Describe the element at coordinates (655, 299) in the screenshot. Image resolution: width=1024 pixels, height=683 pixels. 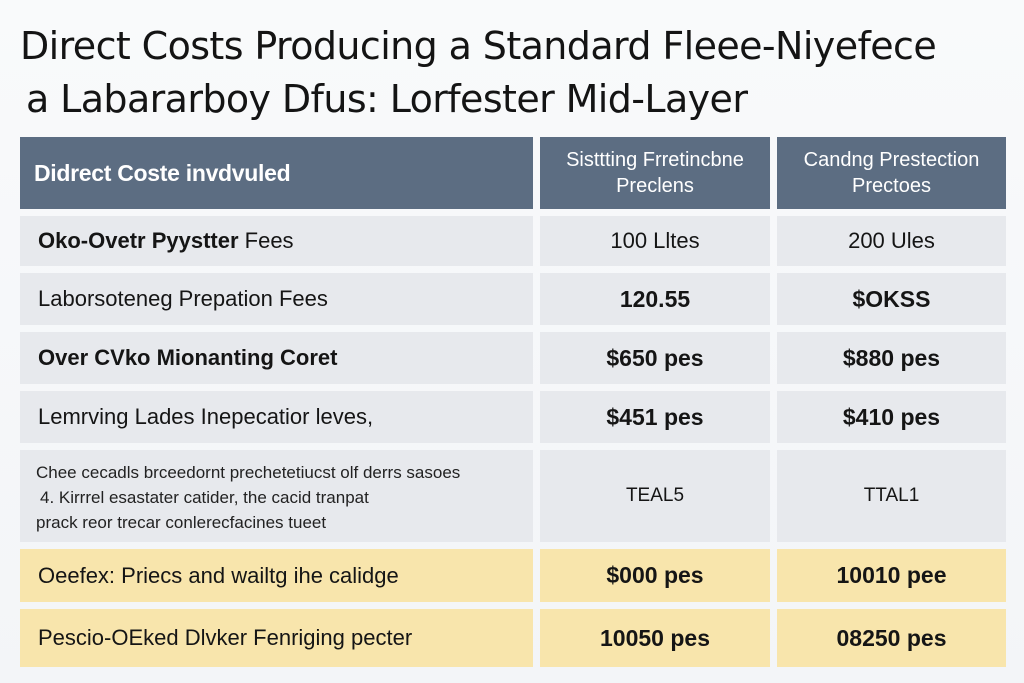
I see `table-cell: 120.55` at that location.